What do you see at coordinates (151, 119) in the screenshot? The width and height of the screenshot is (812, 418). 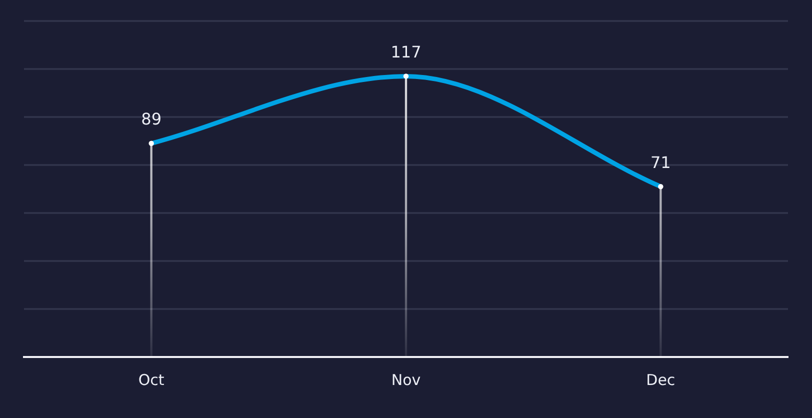 I see `data-label: 89` at bounding box center [151, 119].